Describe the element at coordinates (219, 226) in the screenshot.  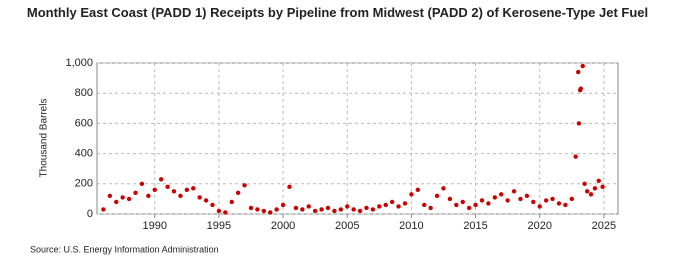
I see `x-tick-label: 1995` at that location.